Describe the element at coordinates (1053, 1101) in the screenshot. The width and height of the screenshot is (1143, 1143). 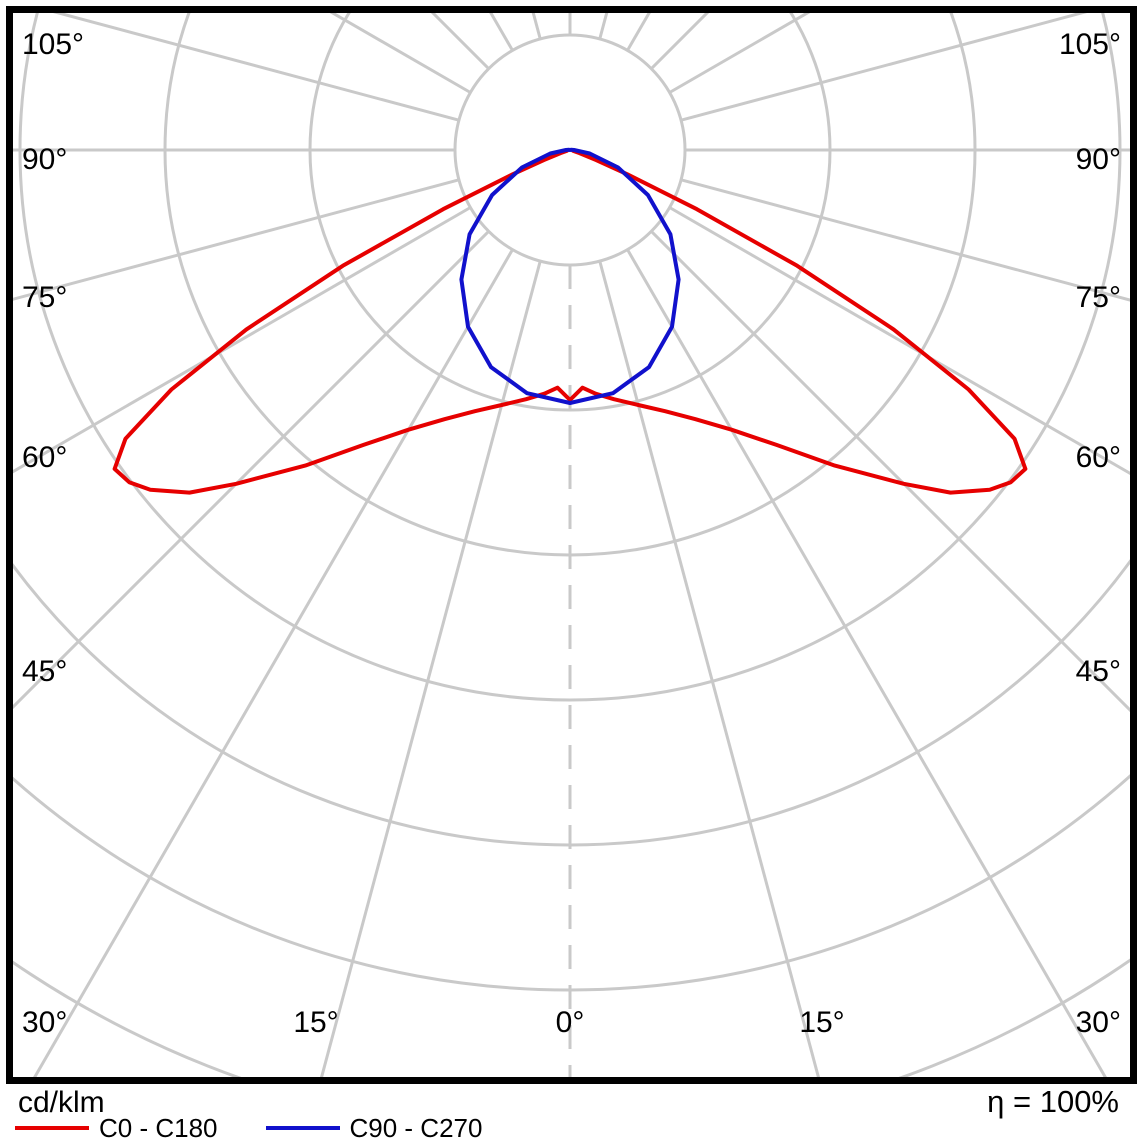
I see `efficiency-label: η = 100%` at that location.